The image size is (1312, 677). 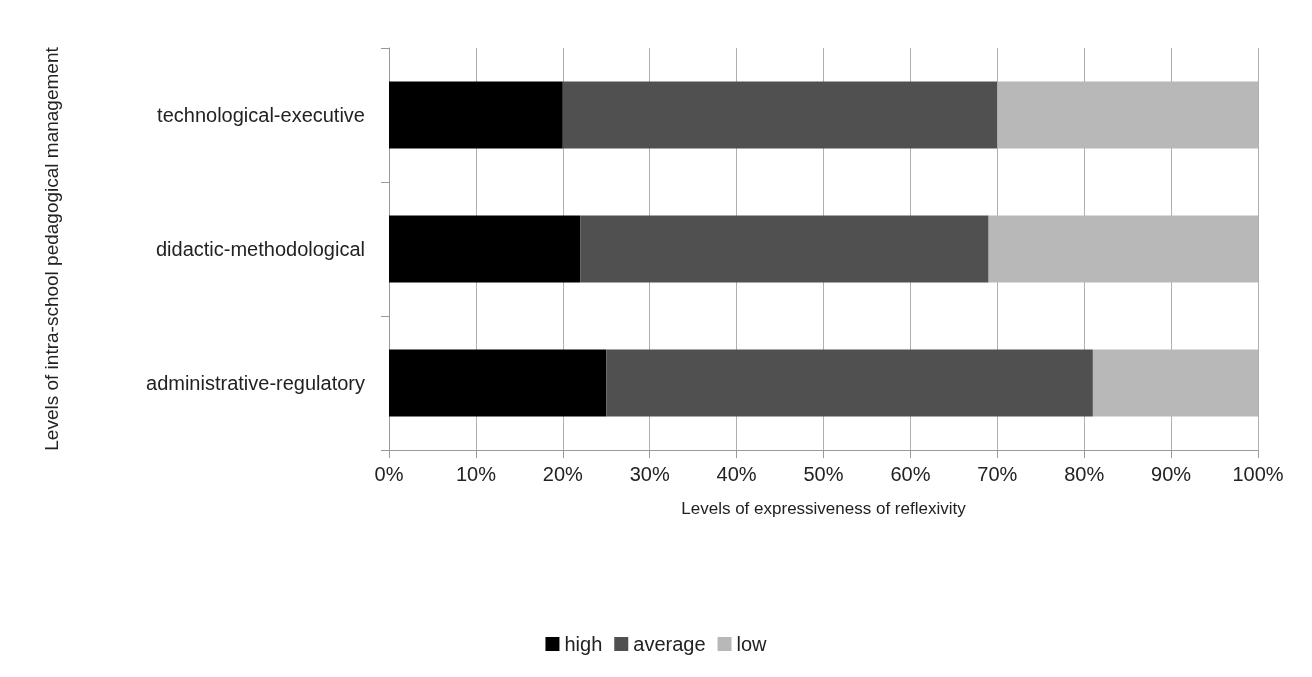 What do you see at coordinates (752, 644) in the screenshot?
I see `legend-label: low` at bounding box center [752, 644].